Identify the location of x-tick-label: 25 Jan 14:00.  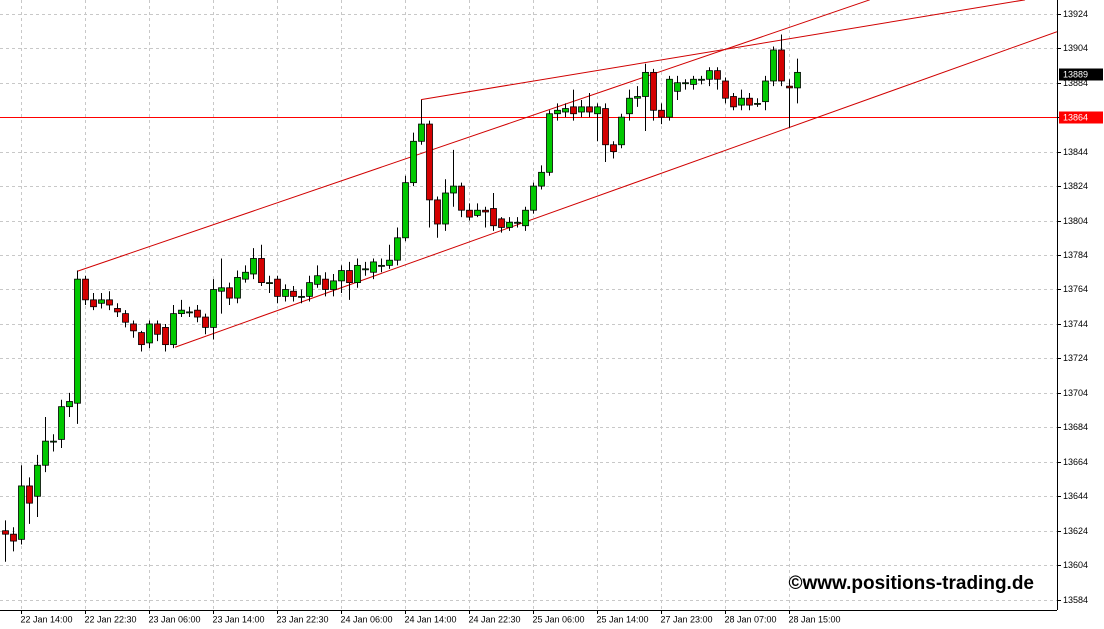
(623, 619).